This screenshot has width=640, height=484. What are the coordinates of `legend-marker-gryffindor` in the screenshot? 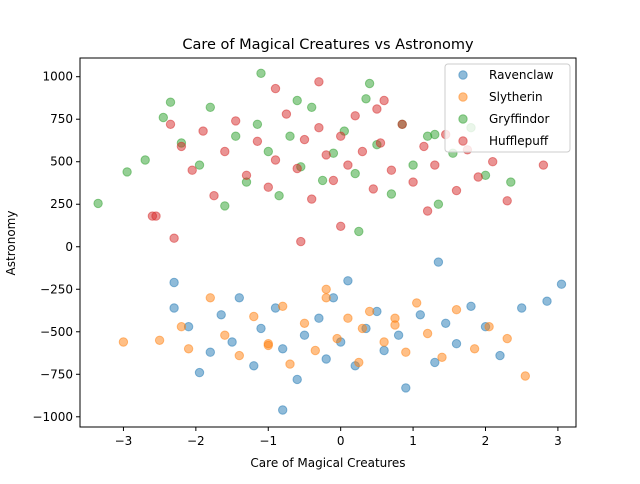 It's located at (463, 119).